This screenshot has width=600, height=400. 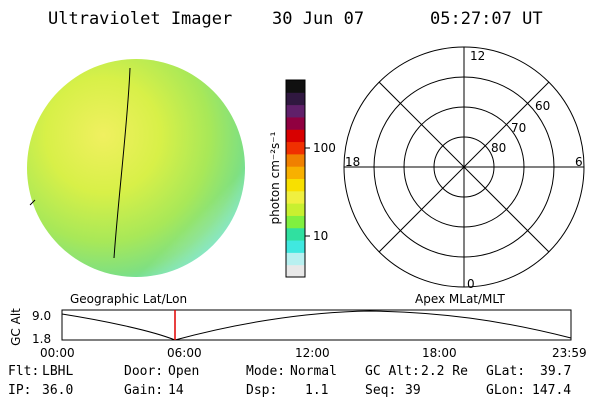 I want to click on orbit-right-title: Apex MLat/MLT, so click(x=460, y=299).